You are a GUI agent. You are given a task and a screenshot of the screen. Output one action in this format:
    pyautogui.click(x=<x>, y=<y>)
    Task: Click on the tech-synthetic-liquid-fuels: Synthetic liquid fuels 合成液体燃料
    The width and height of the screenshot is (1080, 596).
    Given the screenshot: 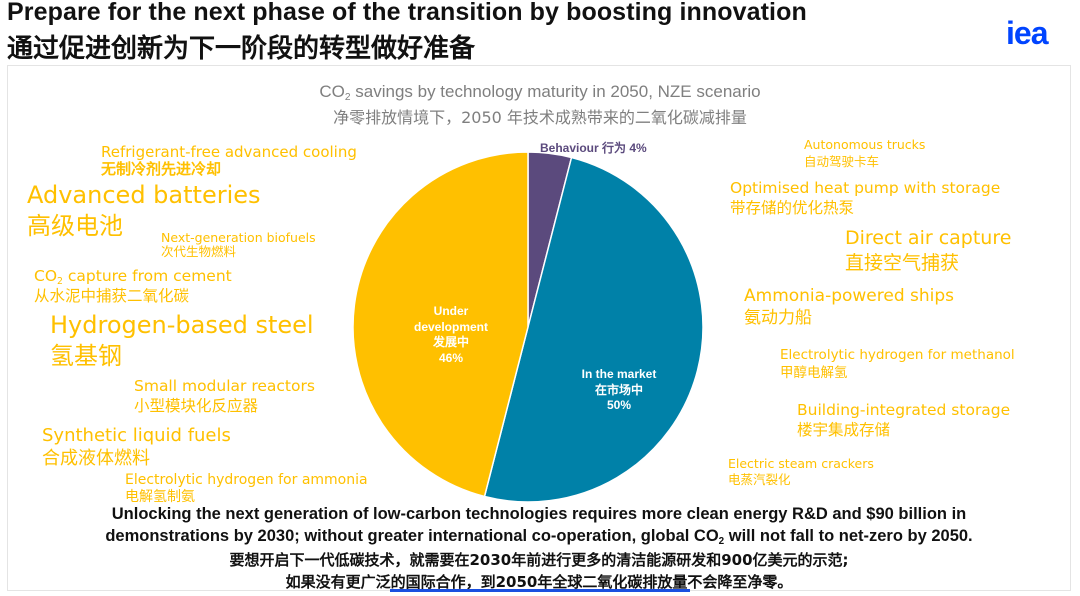 What is the action you would take?
    pyautogui.click(x=136, y=447)
    